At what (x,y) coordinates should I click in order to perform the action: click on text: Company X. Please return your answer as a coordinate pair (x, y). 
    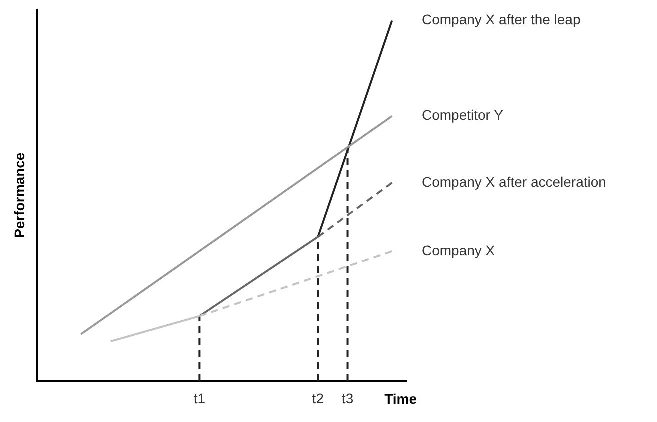
    Looking at the image, I should click on (459, 250).